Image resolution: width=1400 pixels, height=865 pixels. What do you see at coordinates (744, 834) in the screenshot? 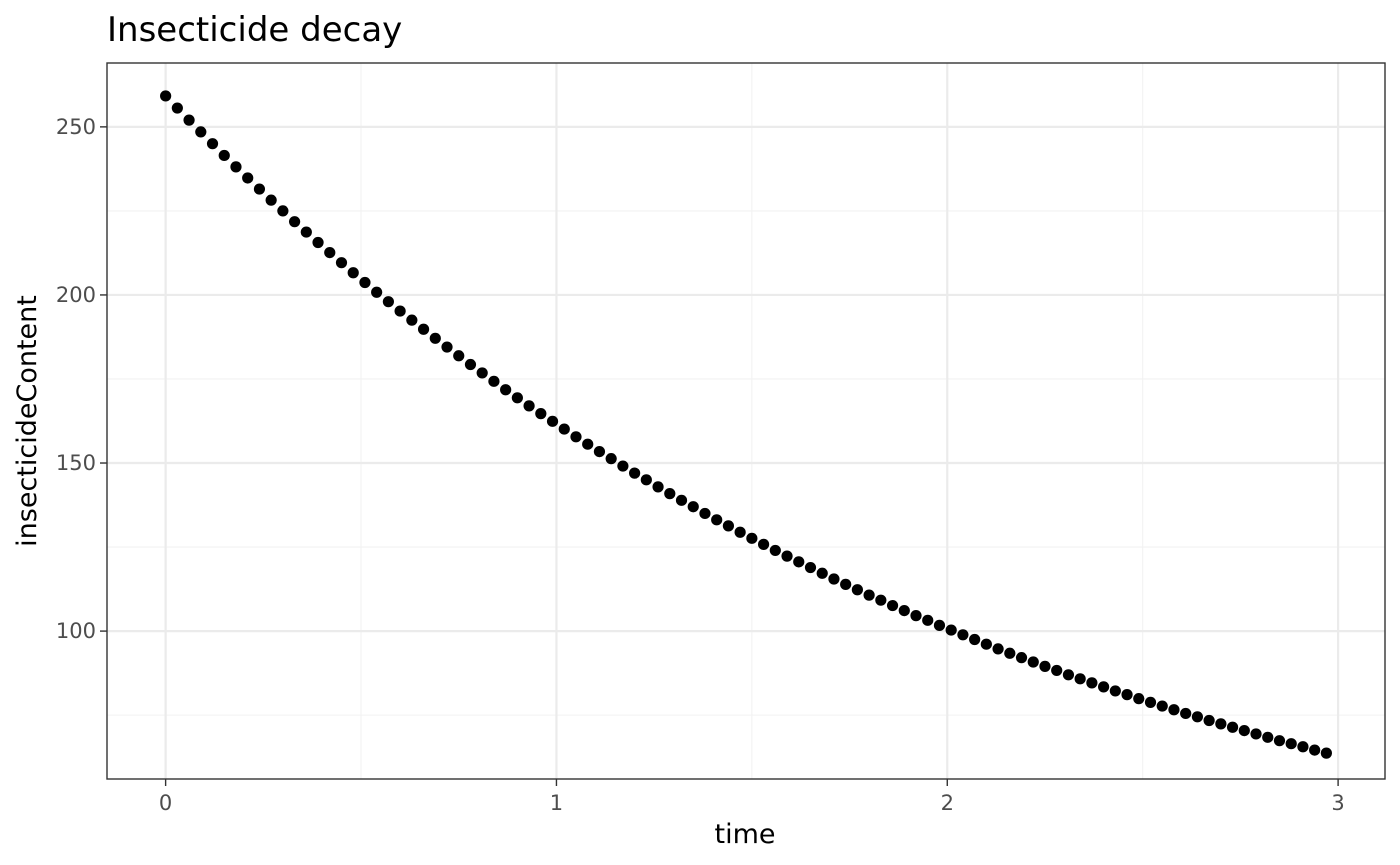
I see `x-axis-title: time` at bounding box center [744, 834].